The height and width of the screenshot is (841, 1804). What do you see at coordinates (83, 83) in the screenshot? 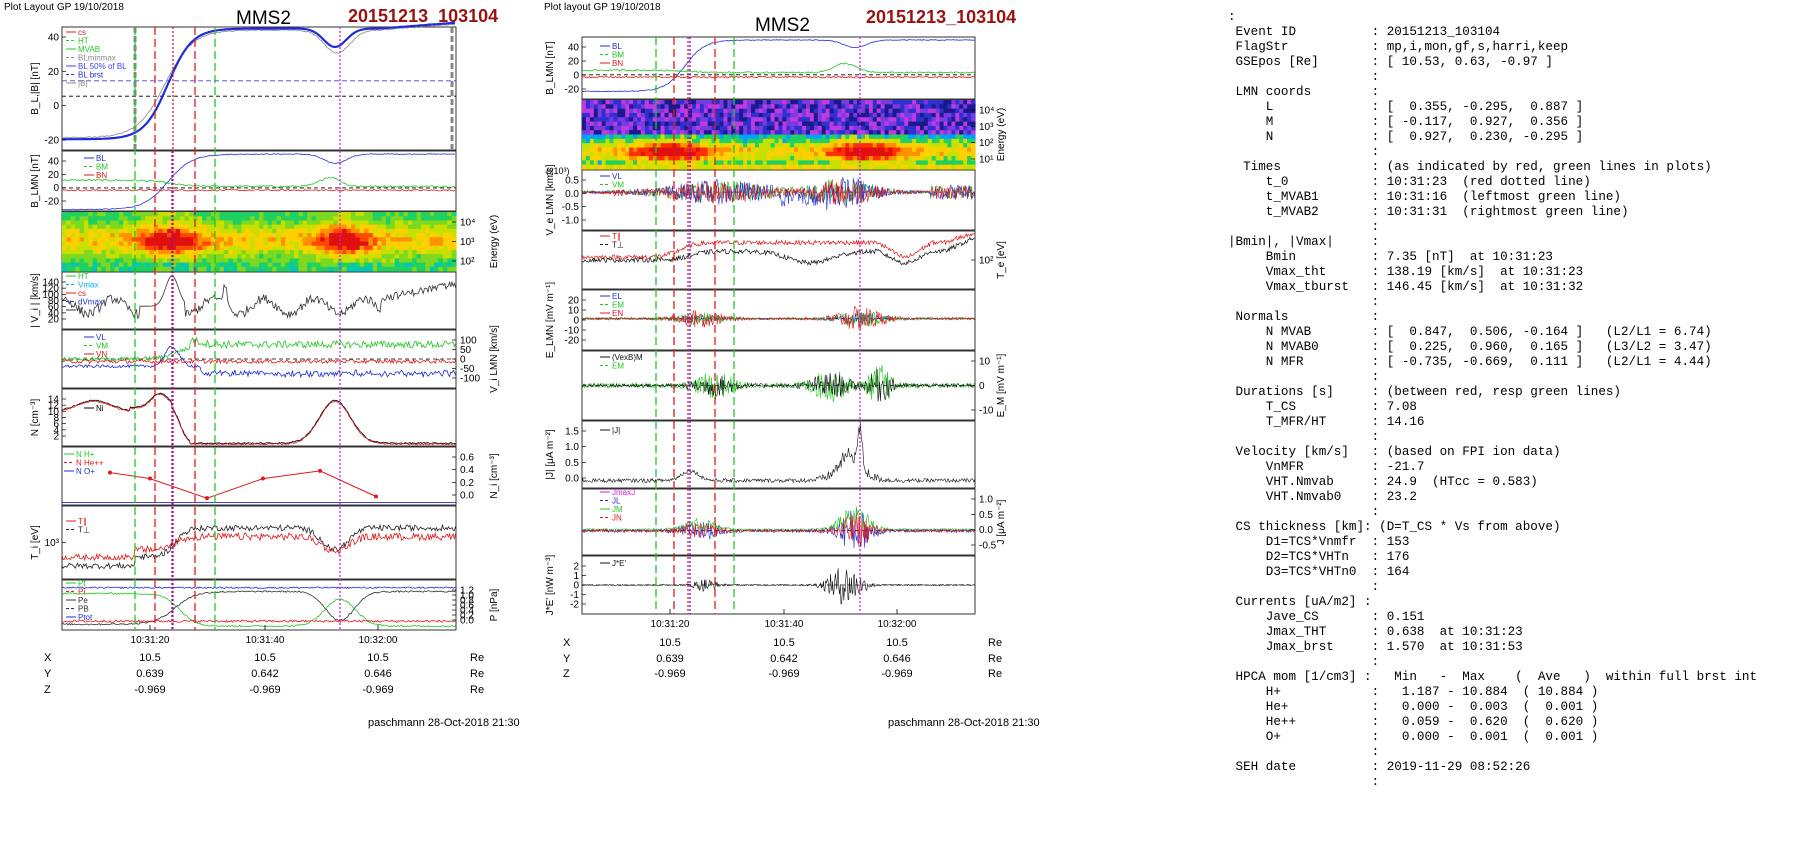
I see `legend-entry: |B|` at bounding box center [83, 83].